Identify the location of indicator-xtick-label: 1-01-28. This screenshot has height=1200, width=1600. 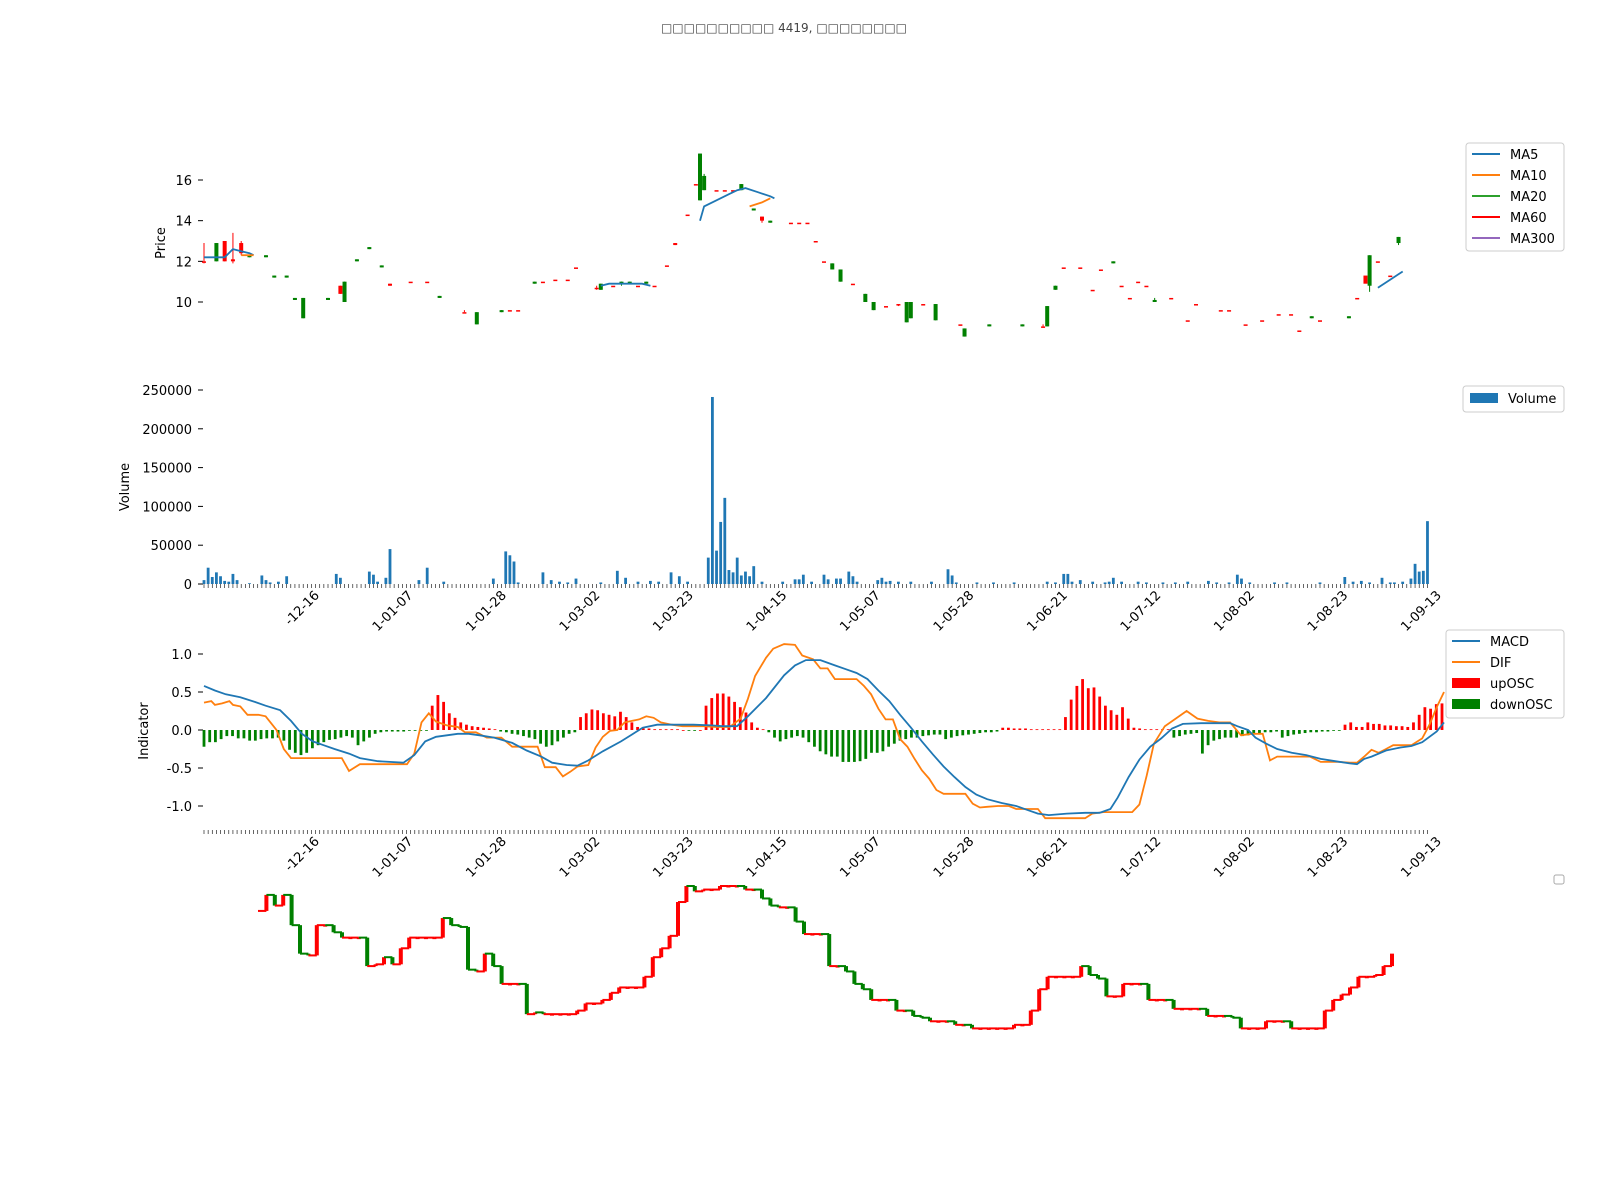
(486, 857).